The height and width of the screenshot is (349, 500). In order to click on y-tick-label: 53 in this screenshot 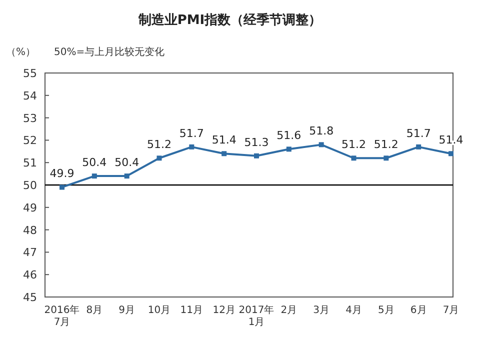, I will do `click(30, 118)`.